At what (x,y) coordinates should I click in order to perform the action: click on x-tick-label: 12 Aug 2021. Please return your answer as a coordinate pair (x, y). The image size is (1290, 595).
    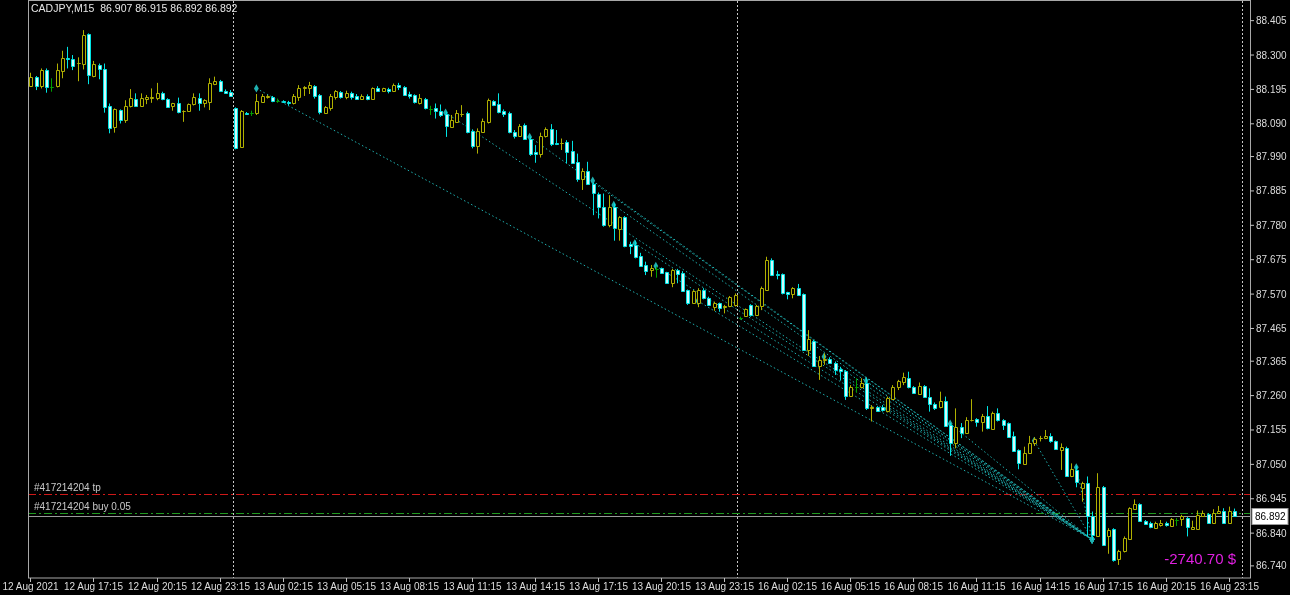
    Looking at the image, I should click on (31, 586).